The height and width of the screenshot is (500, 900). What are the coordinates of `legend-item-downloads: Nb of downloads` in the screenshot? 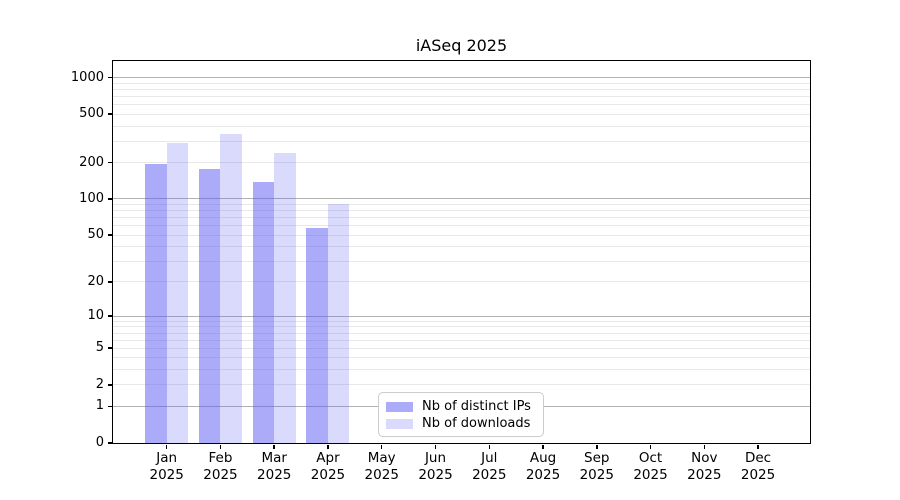 It's located at (461, 423).